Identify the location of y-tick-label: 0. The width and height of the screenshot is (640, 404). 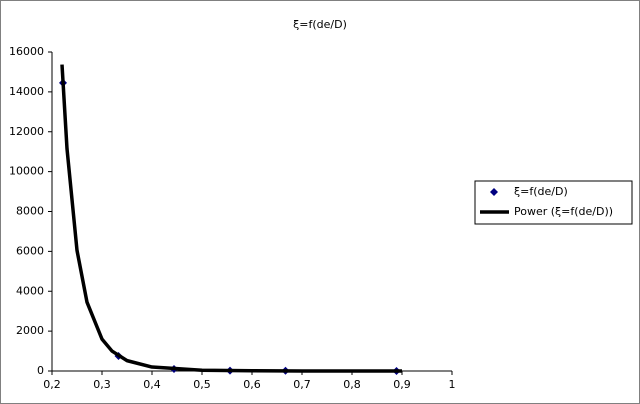
(40, 370).